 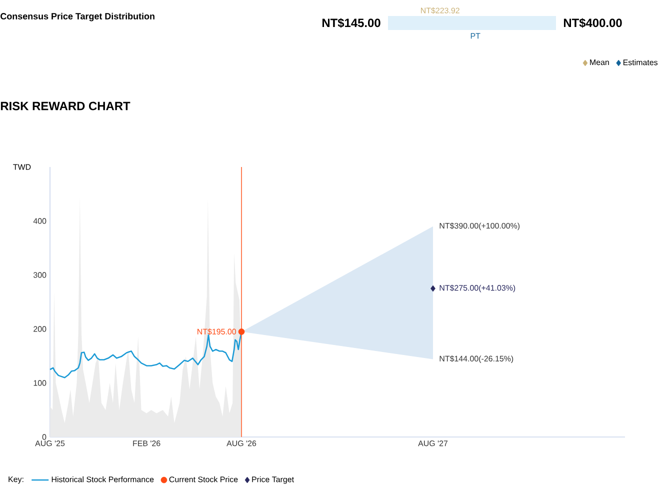 I want to click on chart-title: RISK REWARD CHART, so click(x=65, y=106).